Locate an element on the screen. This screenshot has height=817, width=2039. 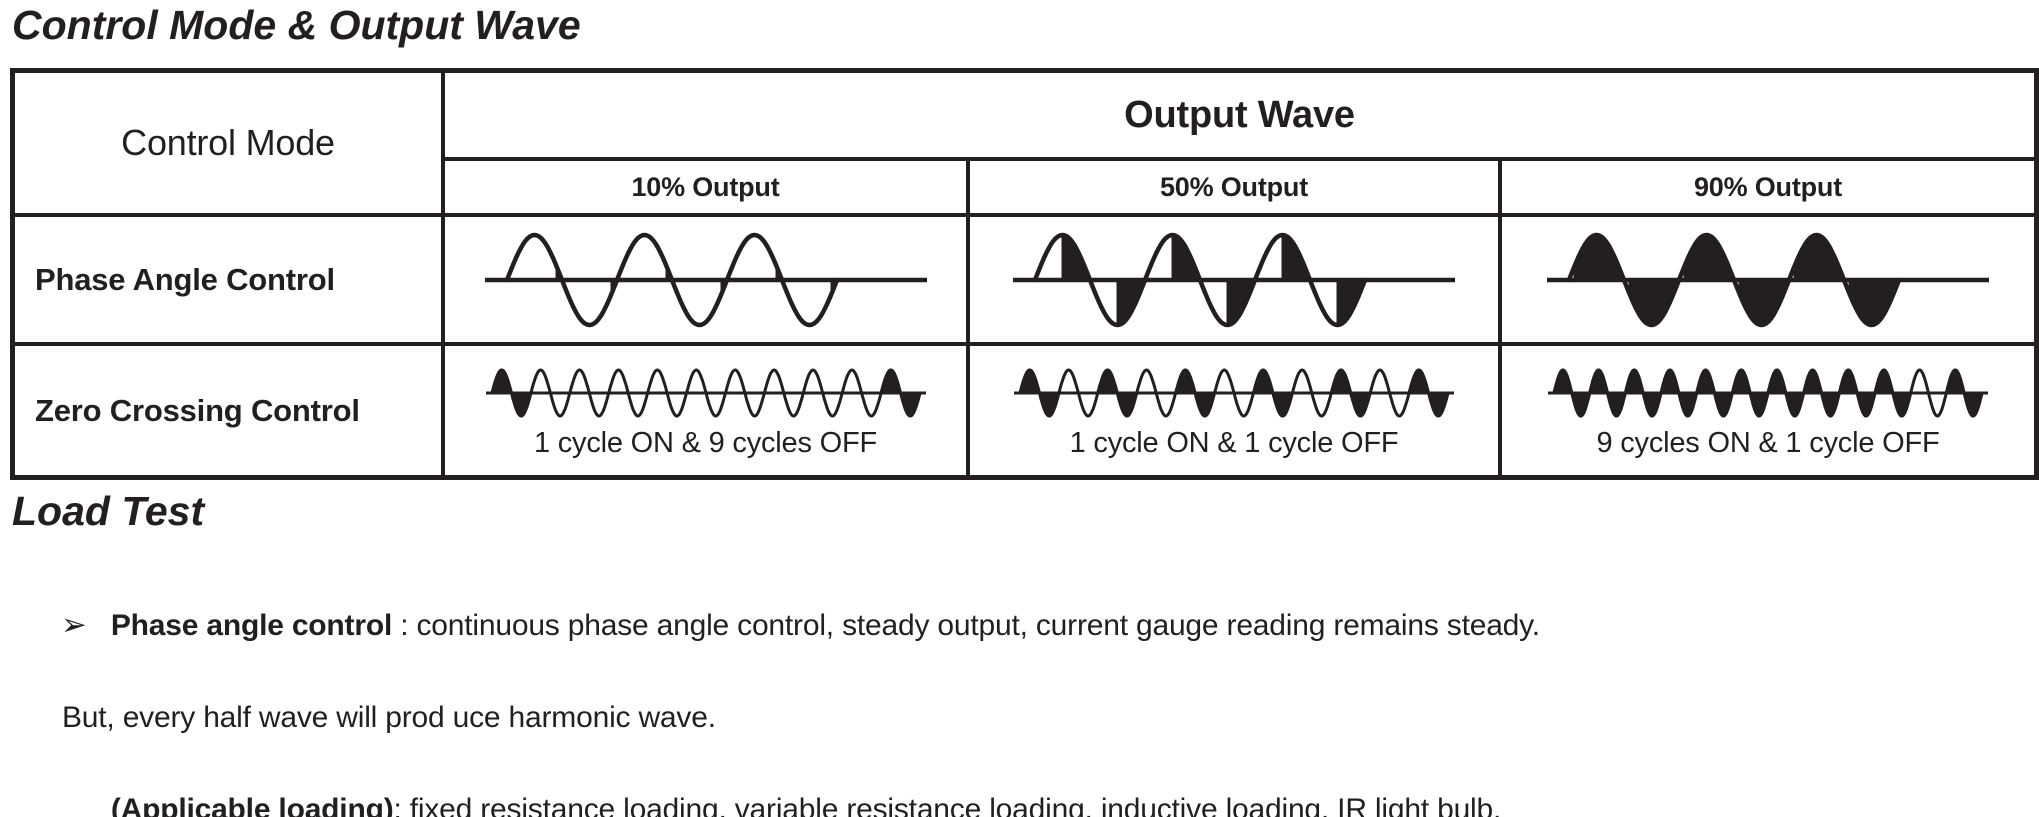
column-header-50-output: 50% Output is located at coordinates (1236, 185).